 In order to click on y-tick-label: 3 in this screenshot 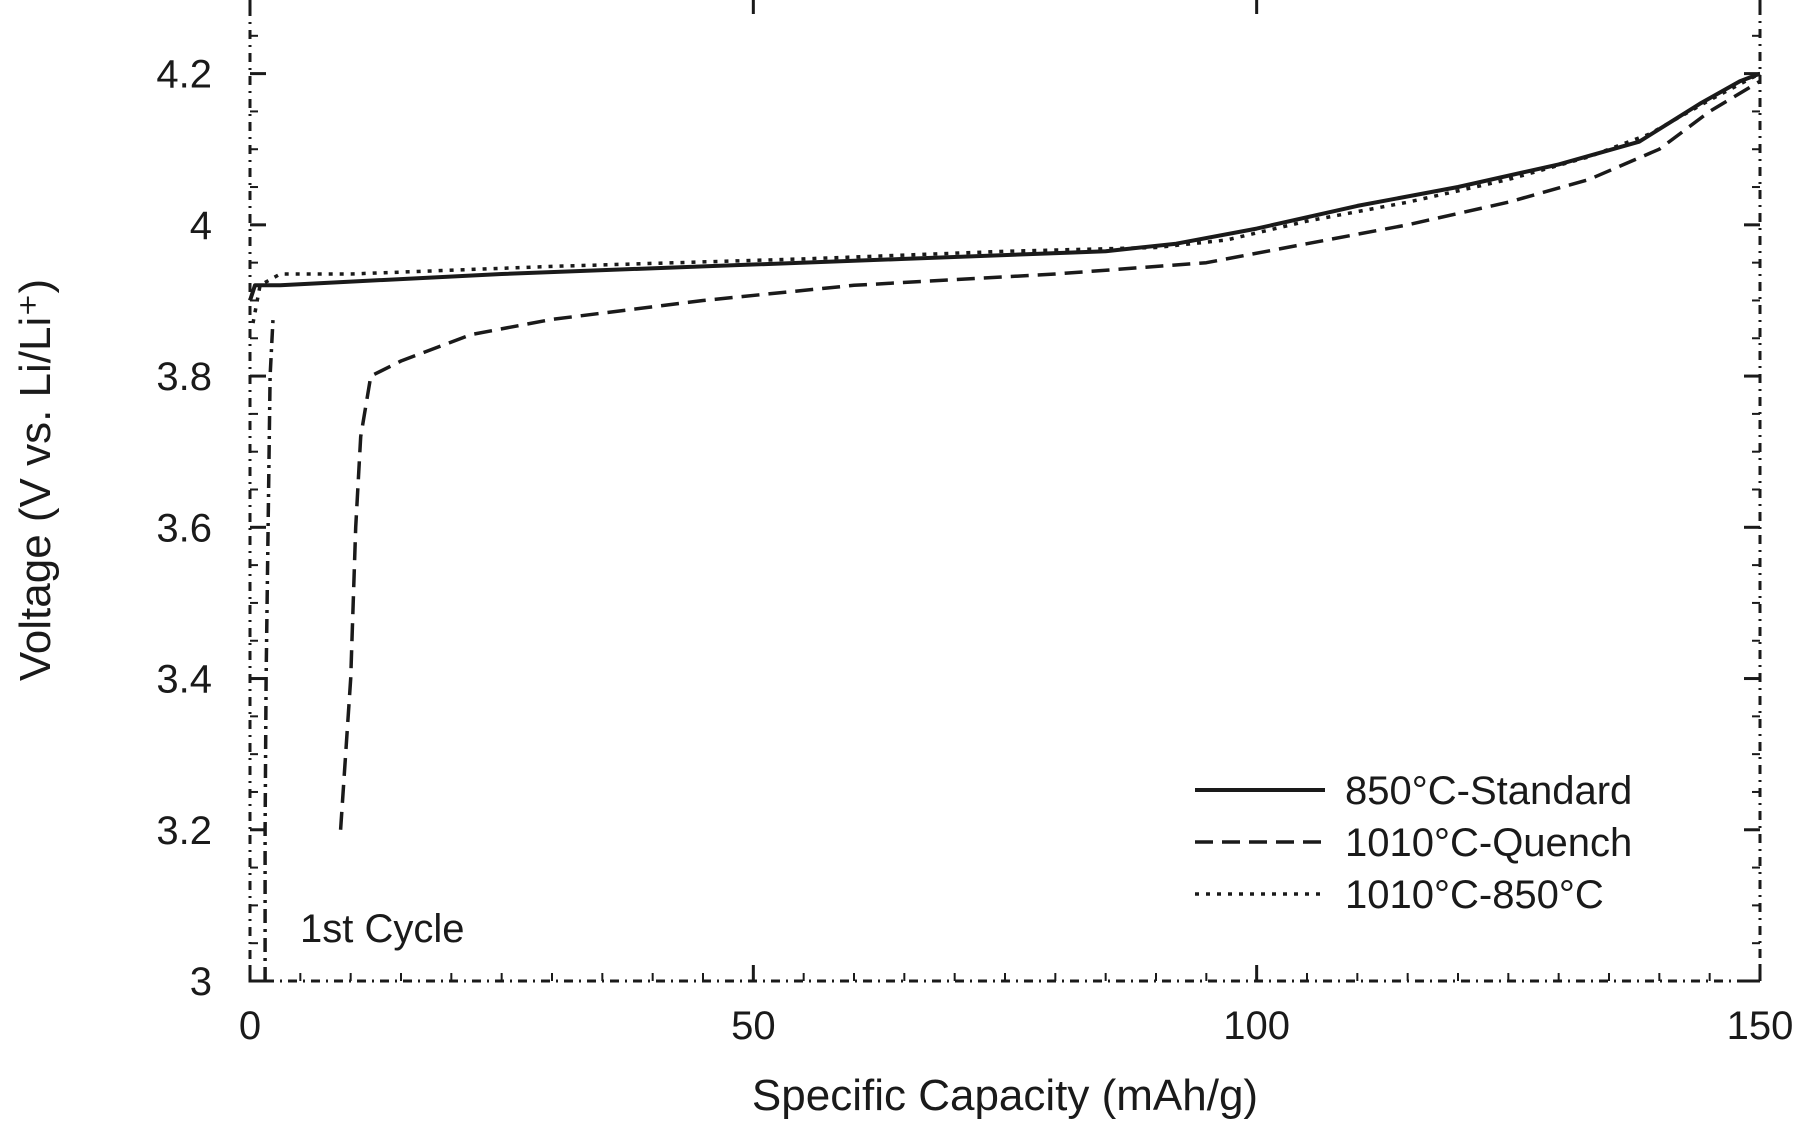, I will do `click(201, 982)`.